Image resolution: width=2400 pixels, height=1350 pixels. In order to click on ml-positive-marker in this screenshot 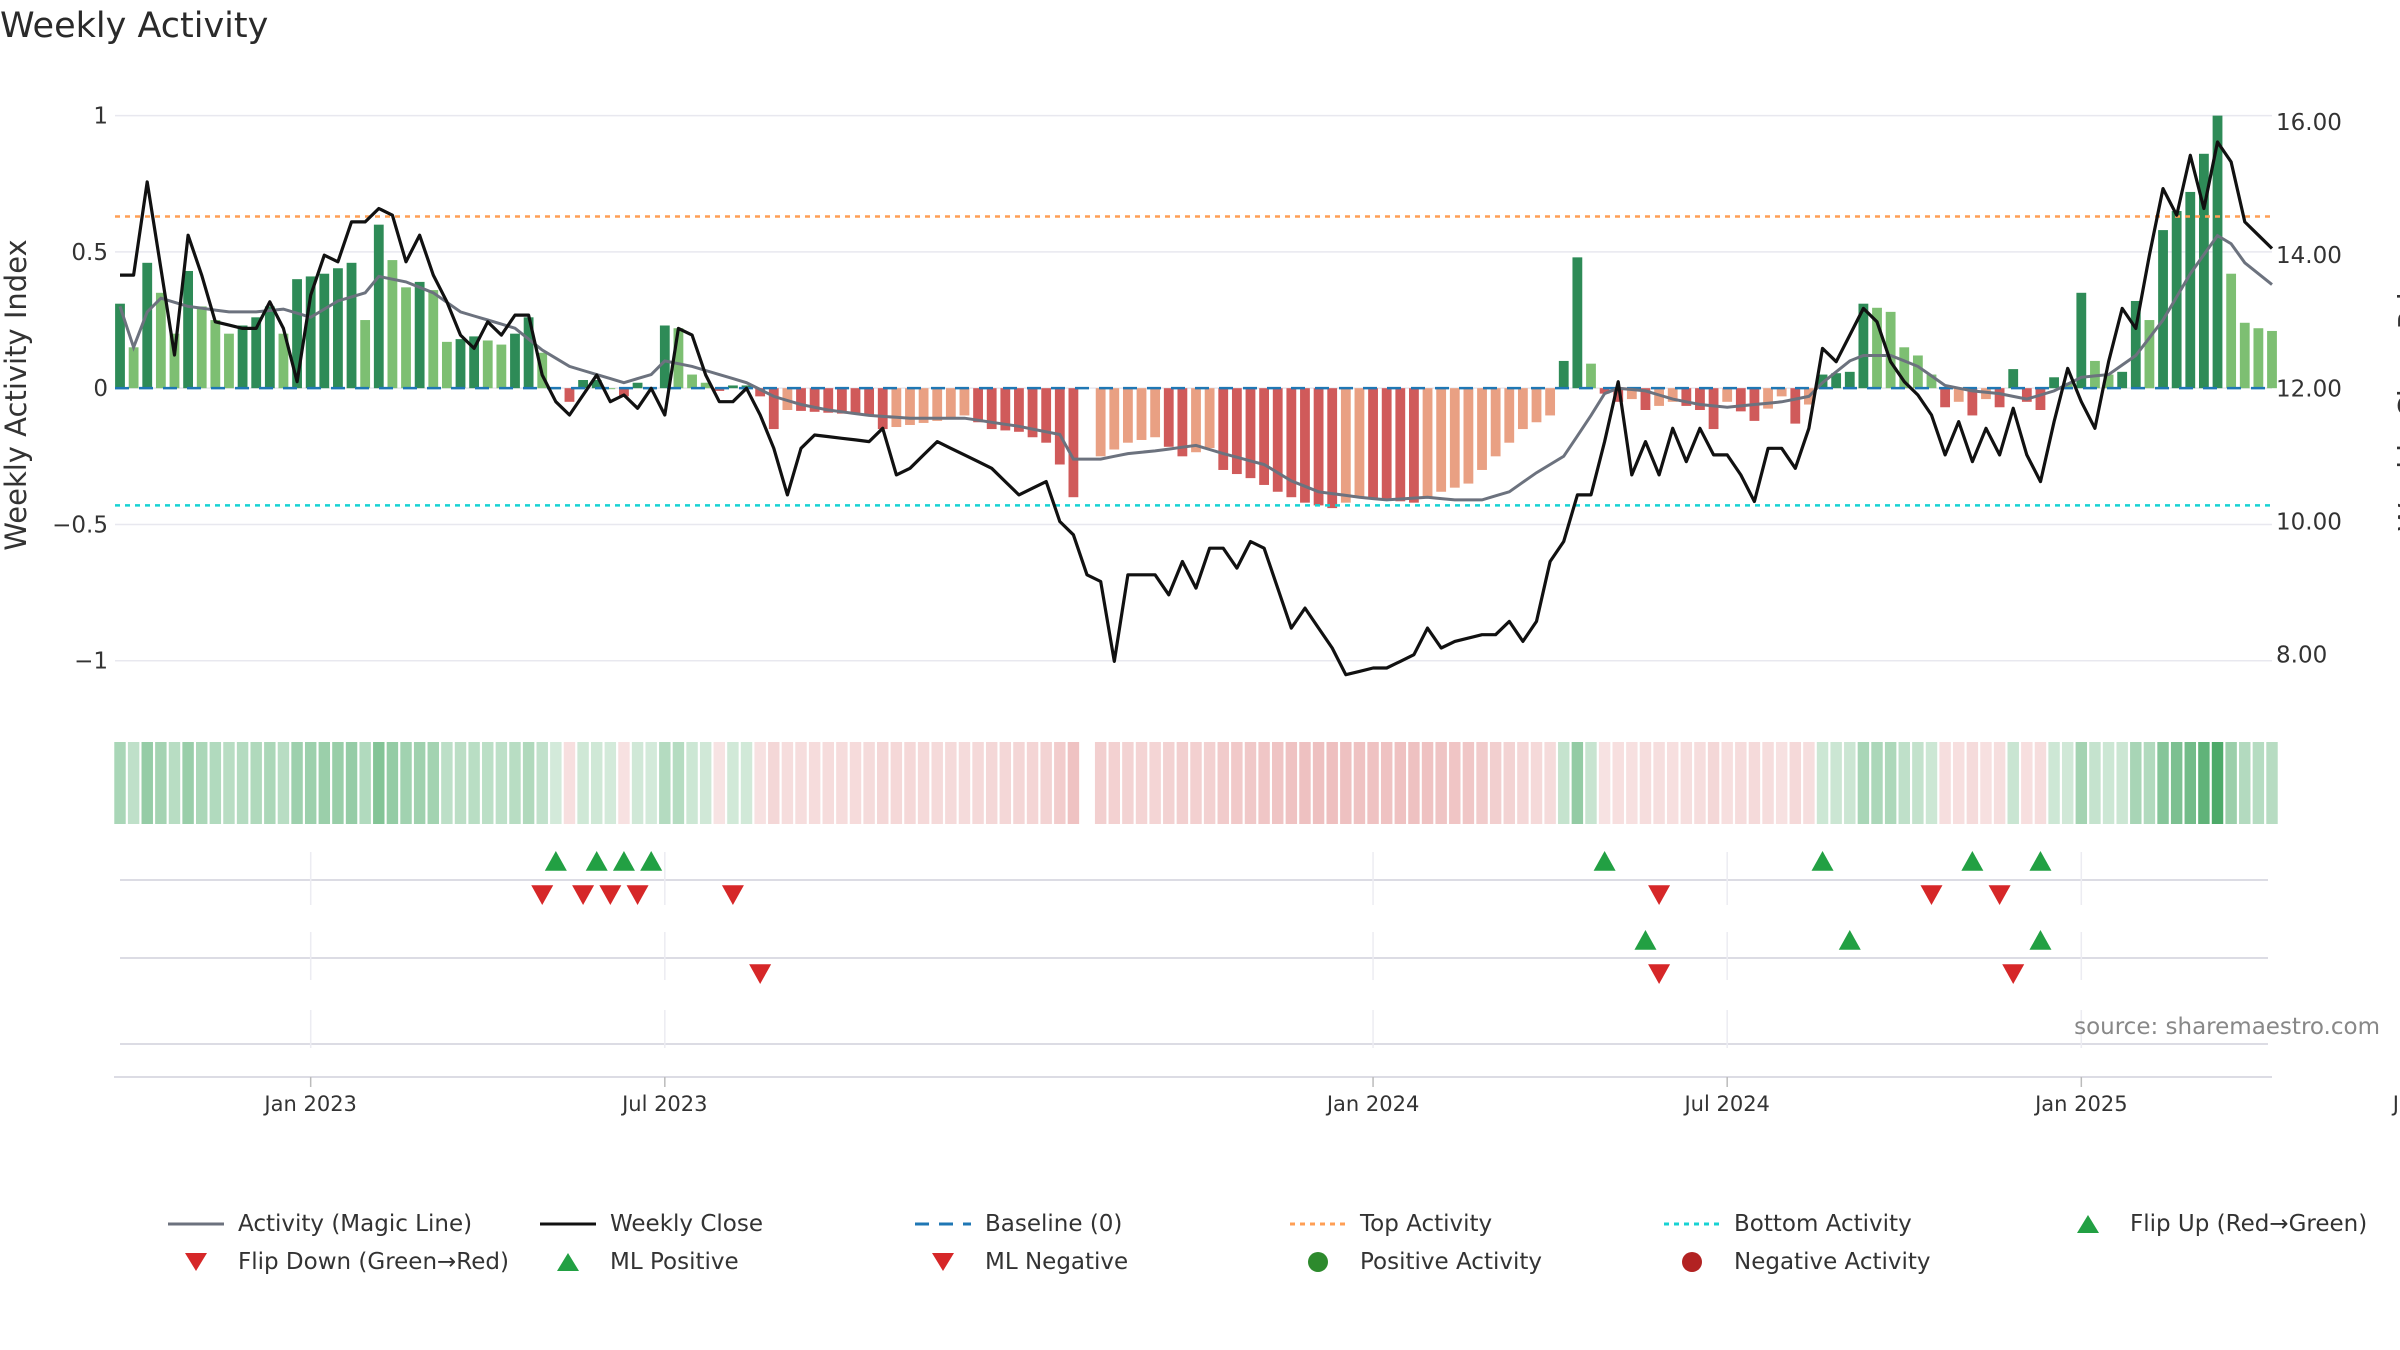, I will do `click(1849, 940)`.